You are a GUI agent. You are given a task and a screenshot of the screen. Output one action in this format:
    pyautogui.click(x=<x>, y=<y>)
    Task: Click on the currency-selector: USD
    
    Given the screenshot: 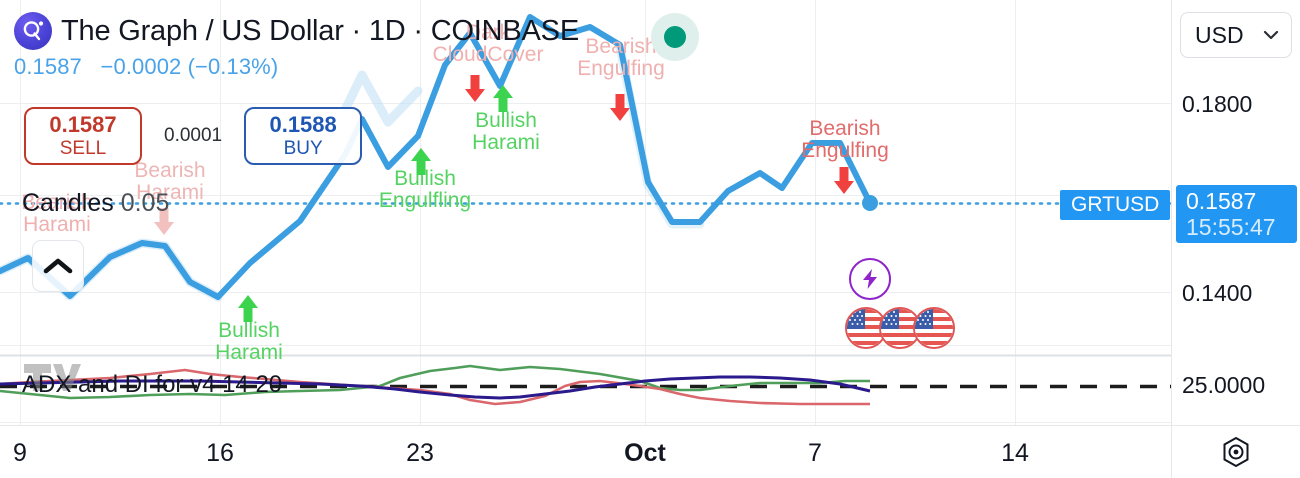 What is the action you would take?
    pyautogui.click(x=1236, y=35)
    